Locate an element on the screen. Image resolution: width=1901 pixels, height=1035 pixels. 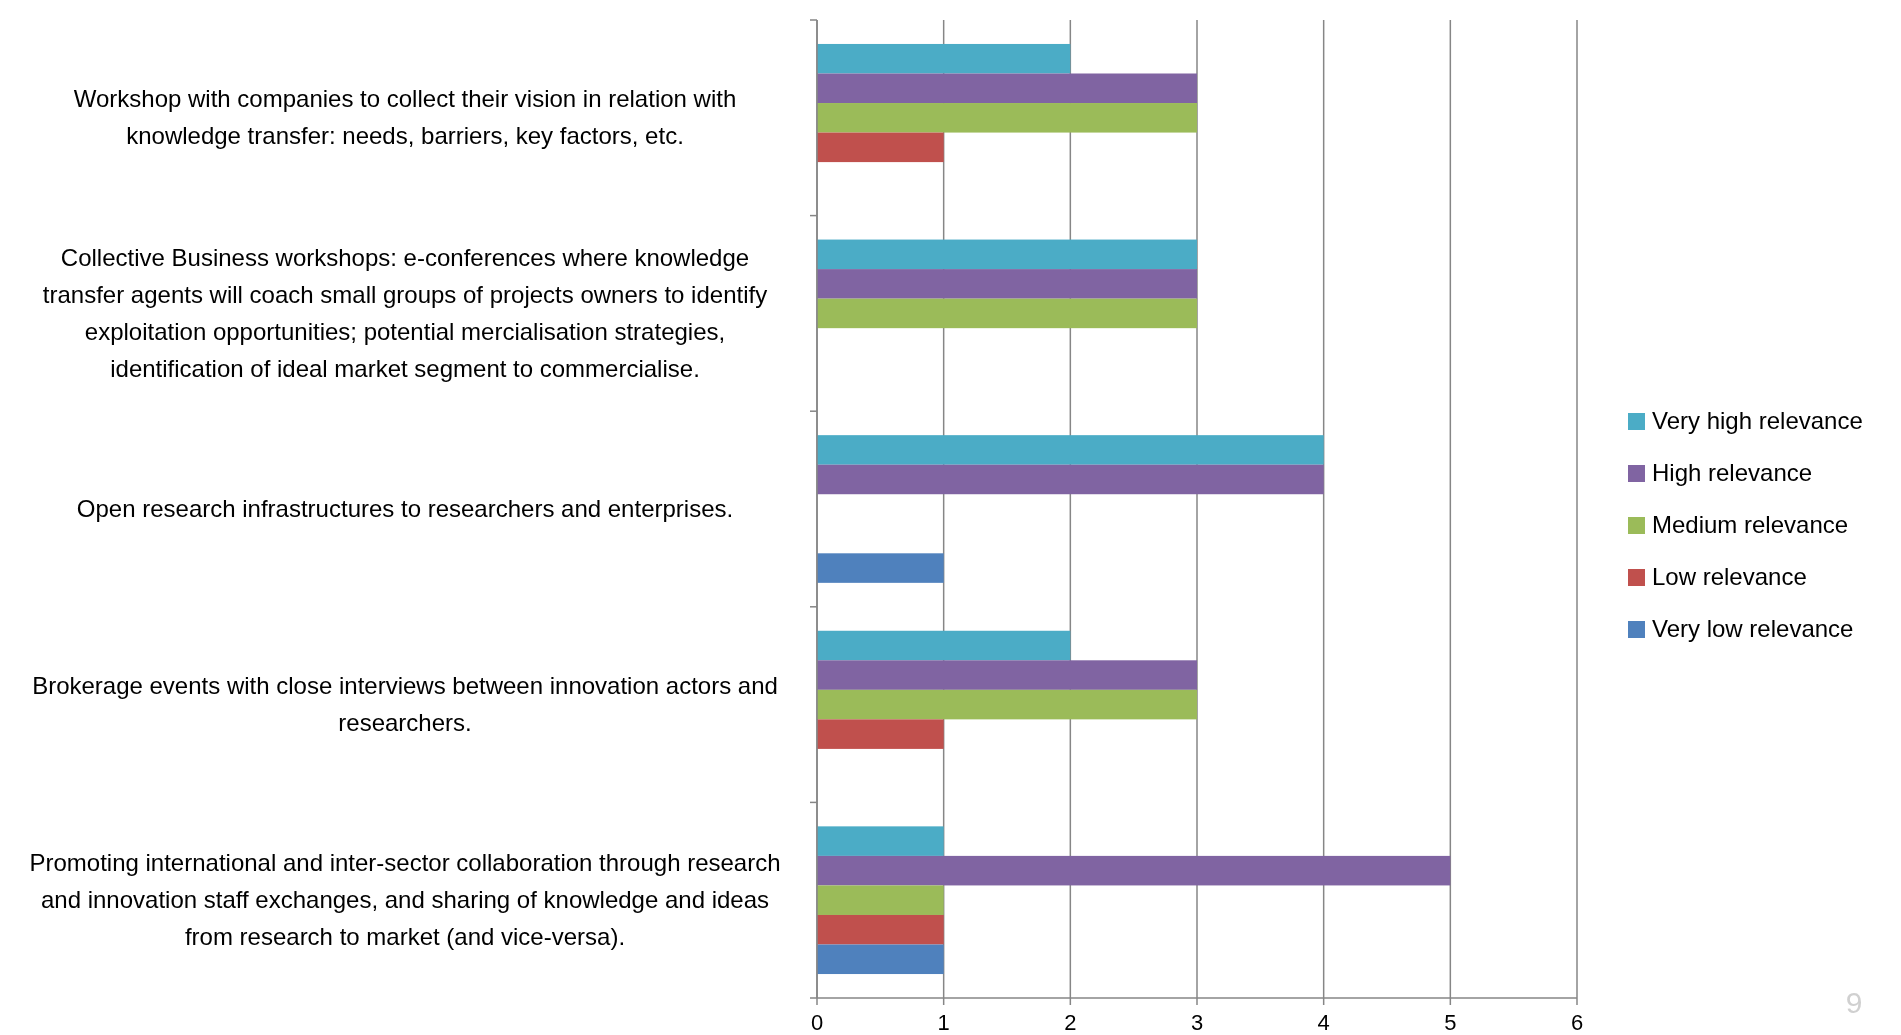
y-tick-label: Brokerage events with close interviews between innovation actors and researchers. is located at coordinates (405, 704).